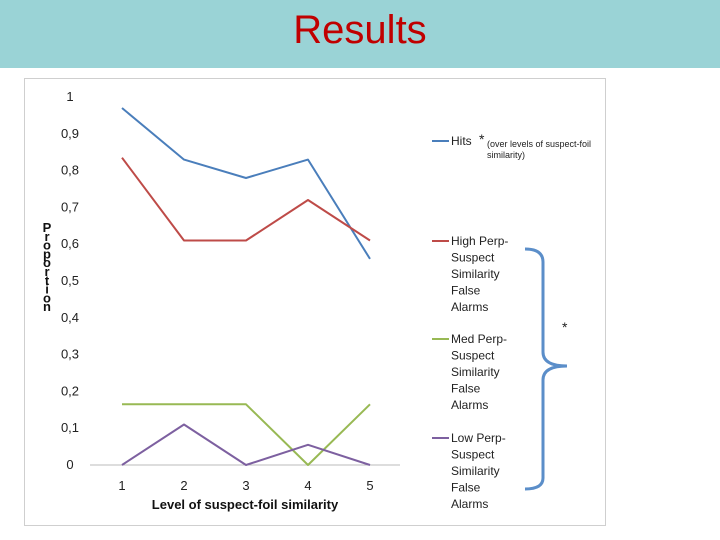 This screenshot has height=540, width=720. What do you see at coordinates (478, 438) in the screenshot?
I see `legend-label: Low Perp-` at bounding box center [478, 438].